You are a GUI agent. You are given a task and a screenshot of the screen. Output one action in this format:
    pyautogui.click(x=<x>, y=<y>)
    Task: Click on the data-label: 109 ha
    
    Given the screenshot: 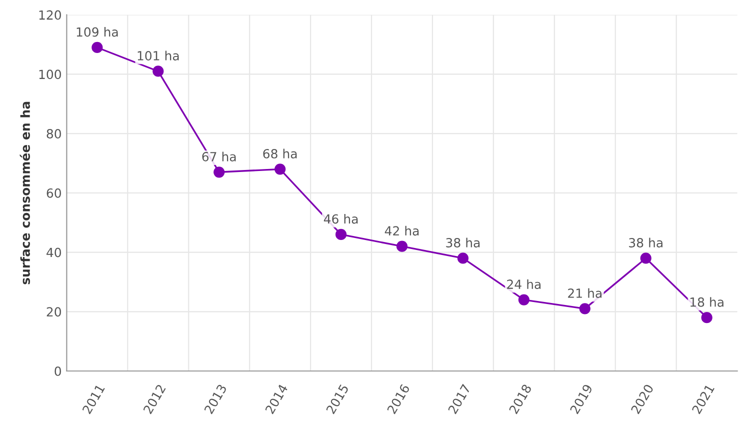 What is the action you would take?
    pyautogui.click(x=97, y=32)
    